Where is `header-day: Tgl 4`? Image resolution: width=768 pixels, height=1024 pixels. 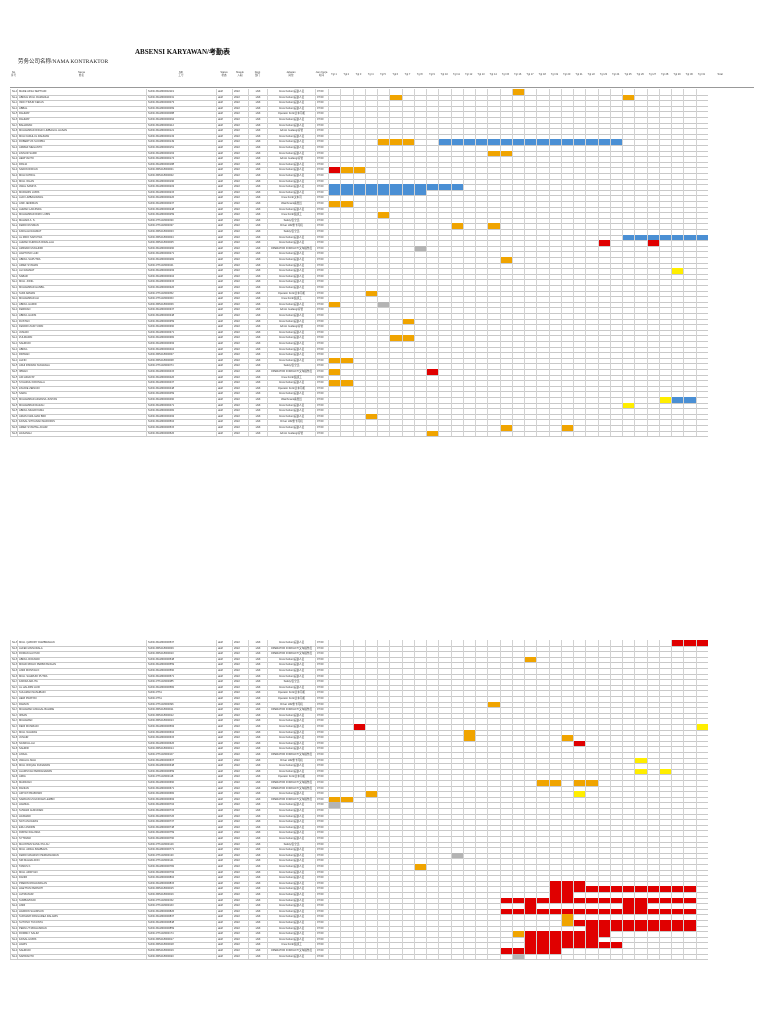
header-day: Tgl 4 is located at coordinates (370, 74).